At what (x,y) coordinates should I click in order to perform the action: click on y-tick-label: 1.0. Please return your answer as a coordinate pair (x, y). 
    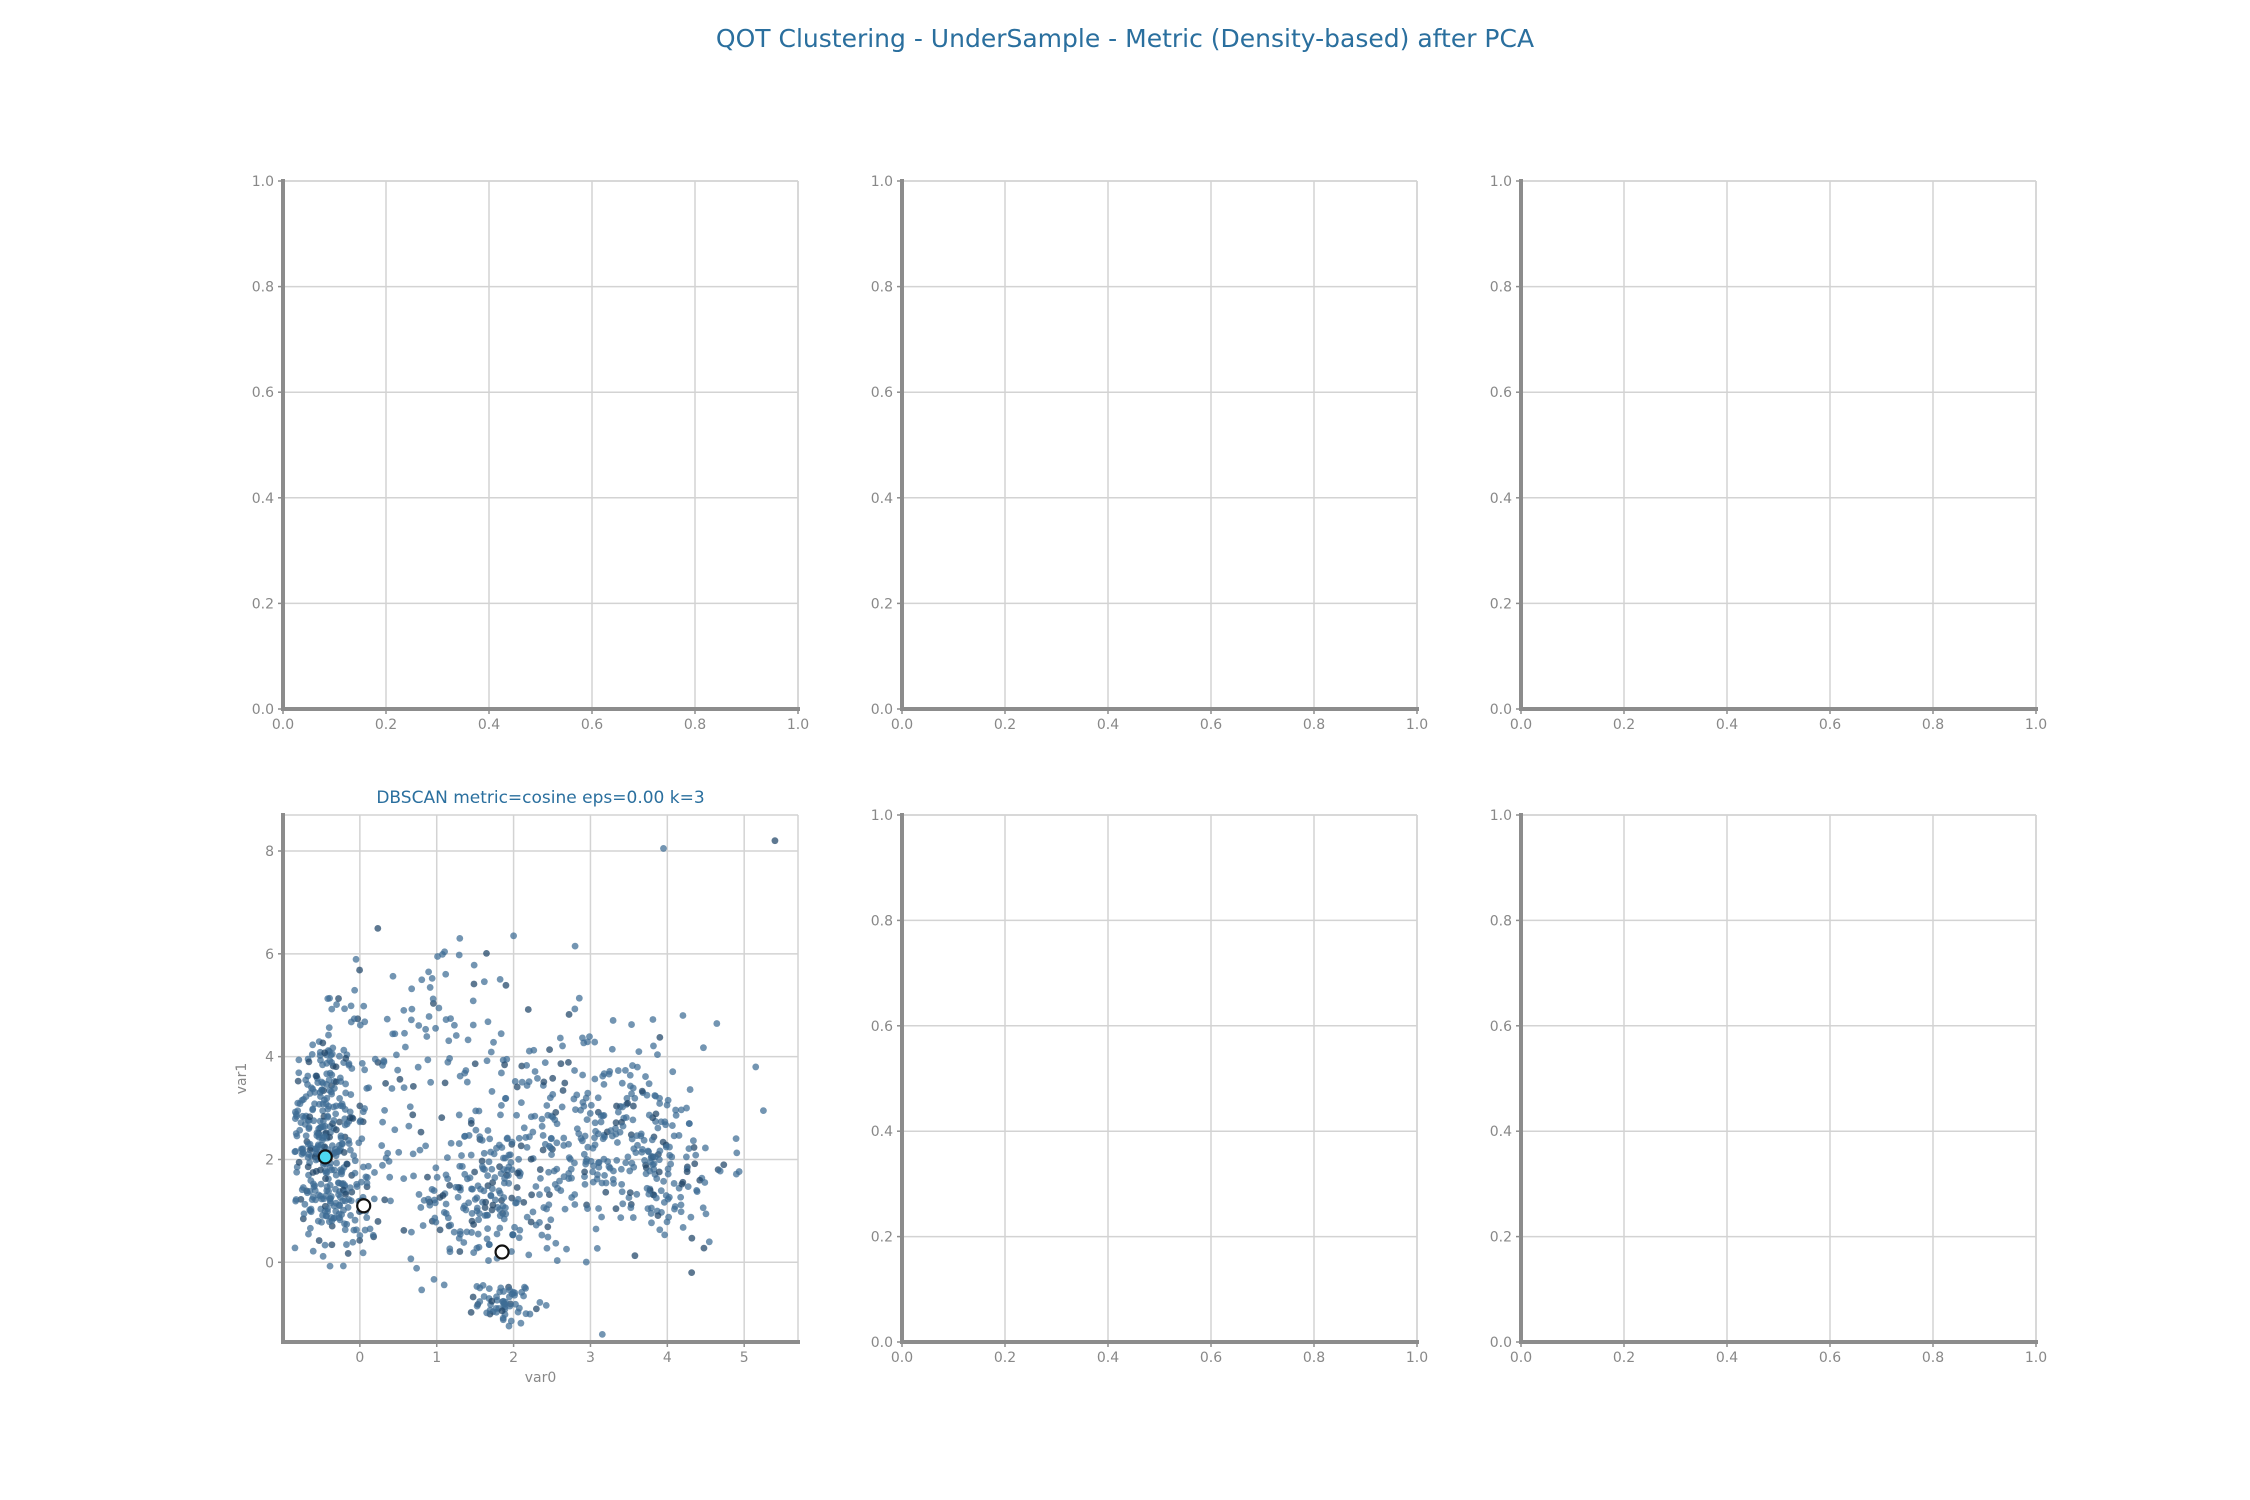
    Looking at the image, I should click on (263, 182).